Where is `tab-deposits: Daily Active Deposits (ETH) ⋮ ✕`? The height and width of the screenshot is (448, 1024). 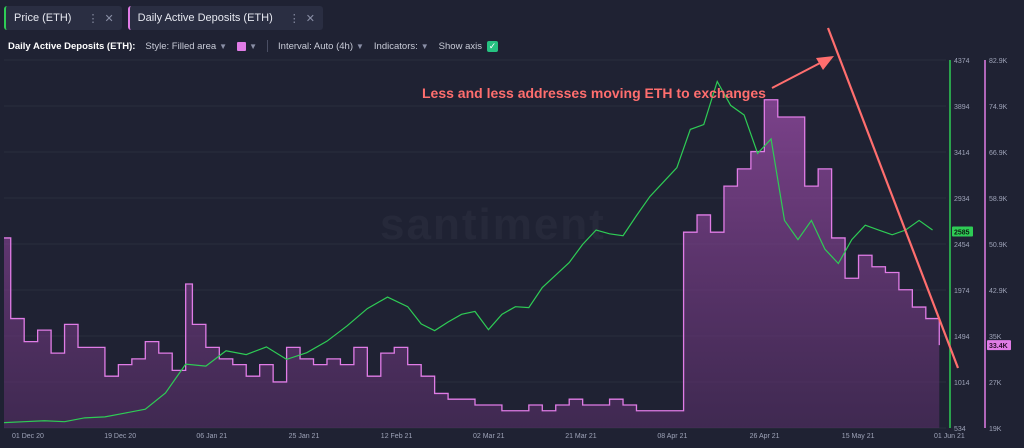 tab-deposits: Daily Active Deposits (ETH) ⋮ ✕ is located at coordinates (225, 18).